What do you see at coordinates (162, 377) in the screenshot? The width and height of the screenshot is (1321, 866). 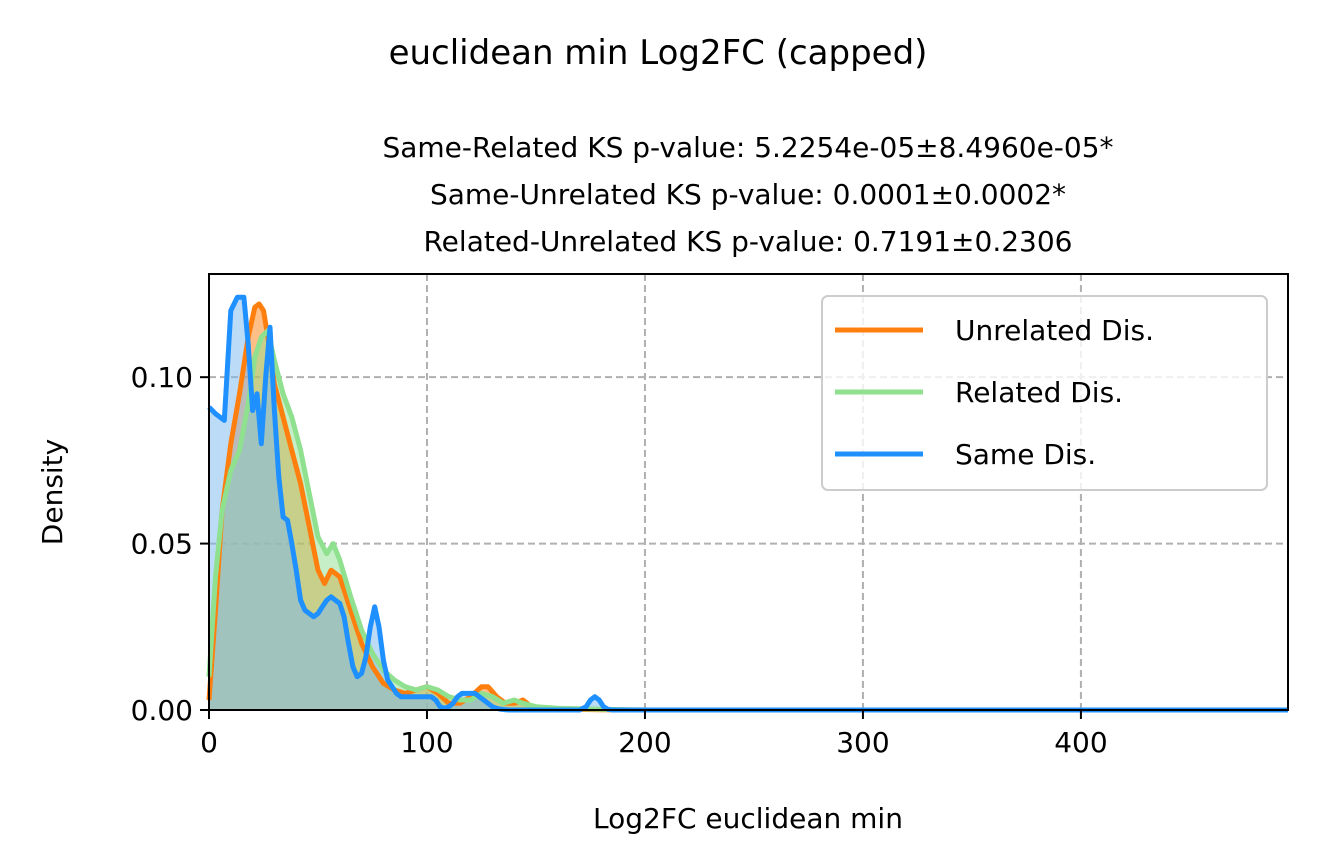 I see `y-tick-label: 0.10` at bounding box center [162, 377].